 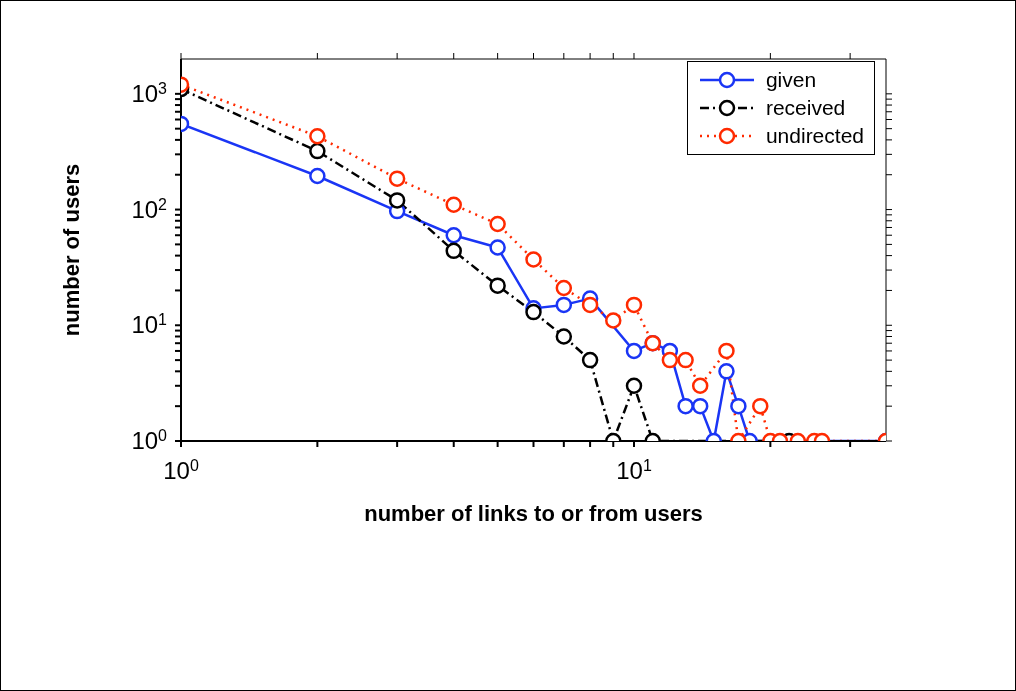 What do you see at coordinates (805, 108) in the screenshot?
I see `legend-label: received` at bounding box center [805, 108].